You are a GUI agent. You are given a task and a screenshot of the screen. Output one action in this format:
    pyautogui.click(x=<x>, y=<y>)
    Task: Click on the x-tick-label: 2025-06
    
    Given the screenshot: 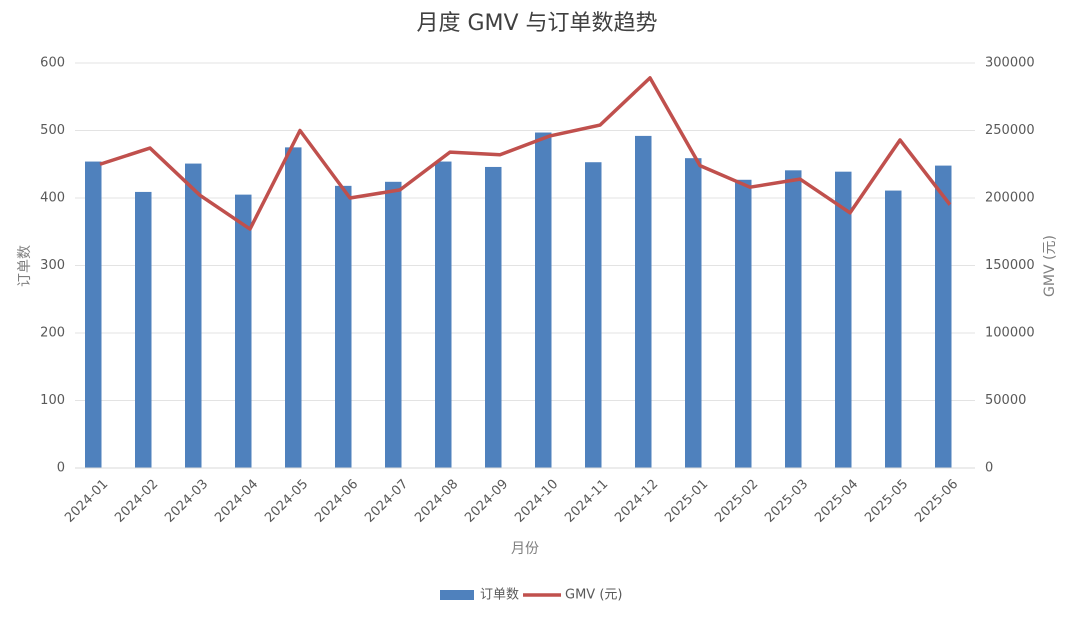 What is the action you would take?
    pyautogui.click(x=936, y=501)
    